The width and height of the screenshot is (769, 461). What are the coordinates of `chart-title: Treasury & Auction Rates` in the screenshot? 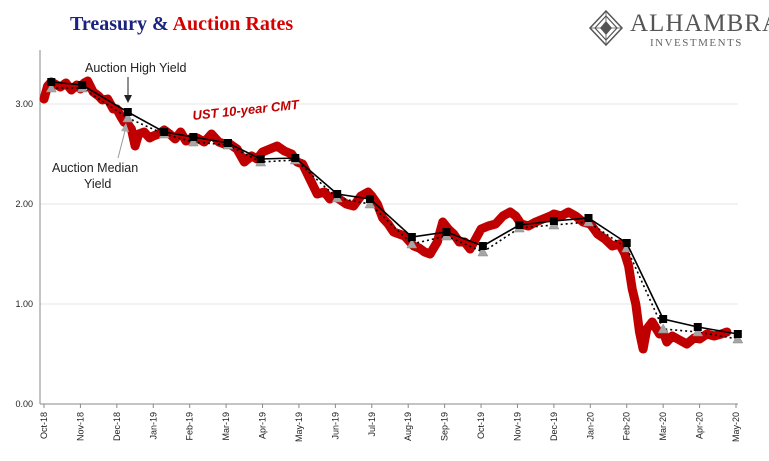 It's located at (181, 24).